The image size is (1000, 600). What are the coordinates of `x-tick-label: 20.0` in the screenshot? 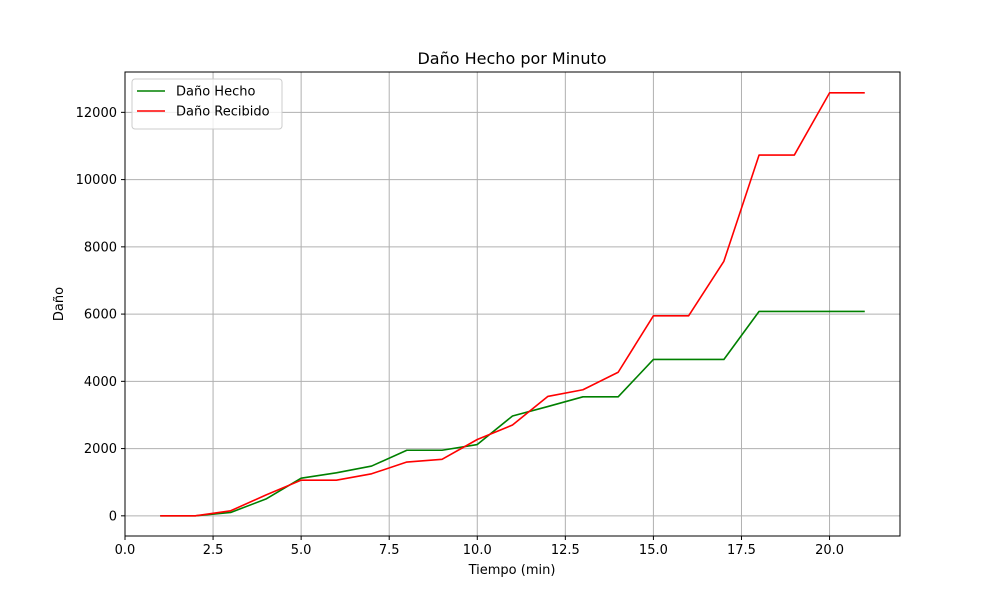 It's located at (829, 550).